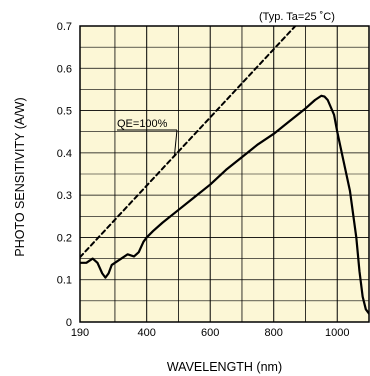 The width and height of the screenshot is (370, 376). I want to click on x-tick-label: 400, so click(147, 333).